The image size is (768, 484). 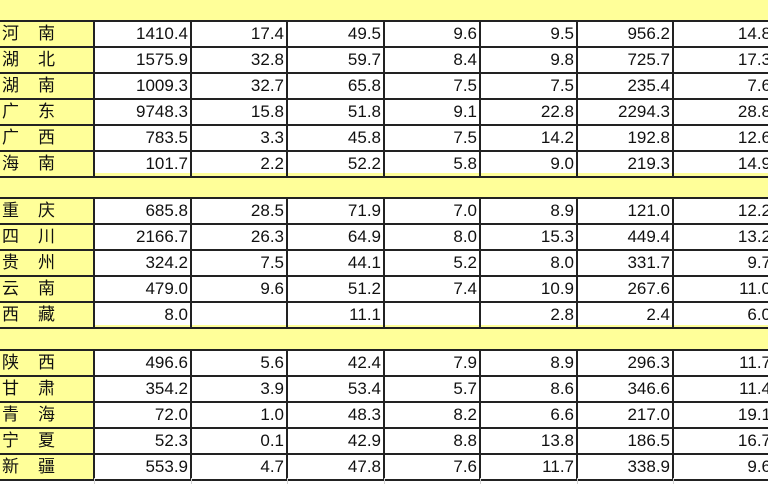 What do you see at coordinates (239, 467) in the screenshot?
I see `value-cell: 4.7` at bounding box center [239, 467].